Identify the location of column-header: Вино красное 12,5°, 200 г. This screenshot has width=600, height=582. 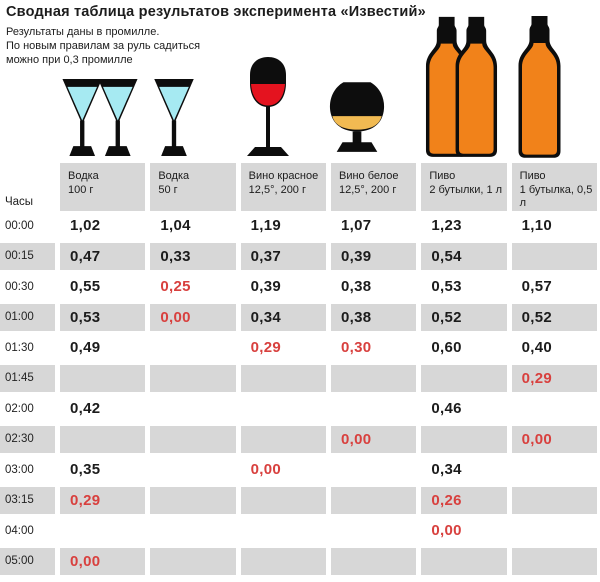
(283, 187).